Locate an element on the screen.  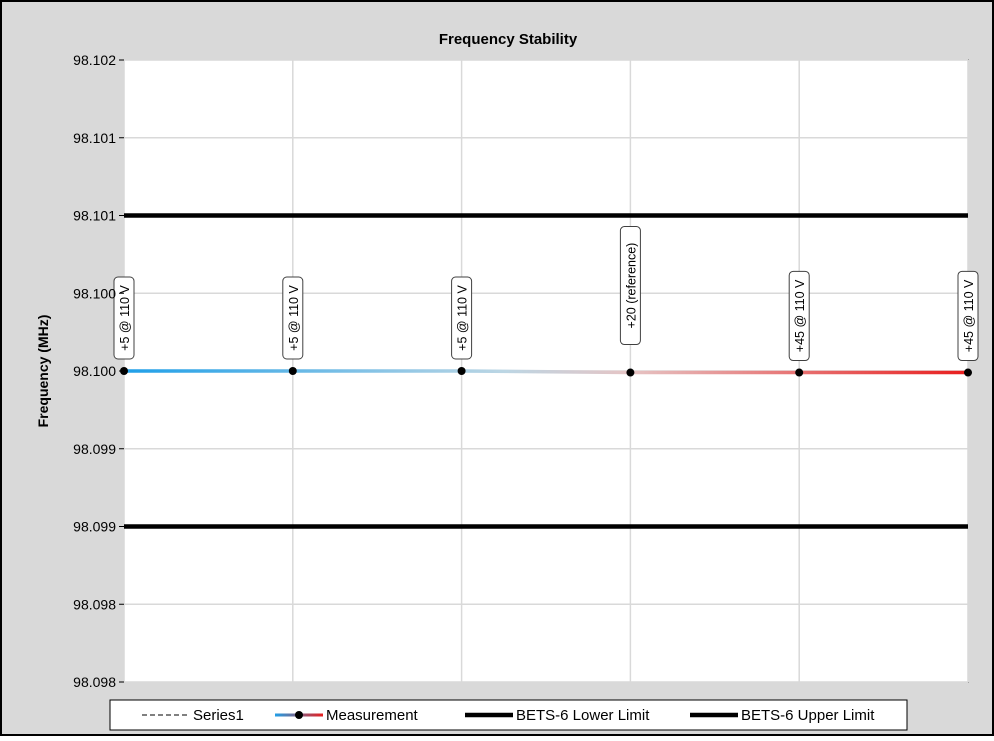
y-tick-label-3: 98.099 is located at coordinates (94, 449).